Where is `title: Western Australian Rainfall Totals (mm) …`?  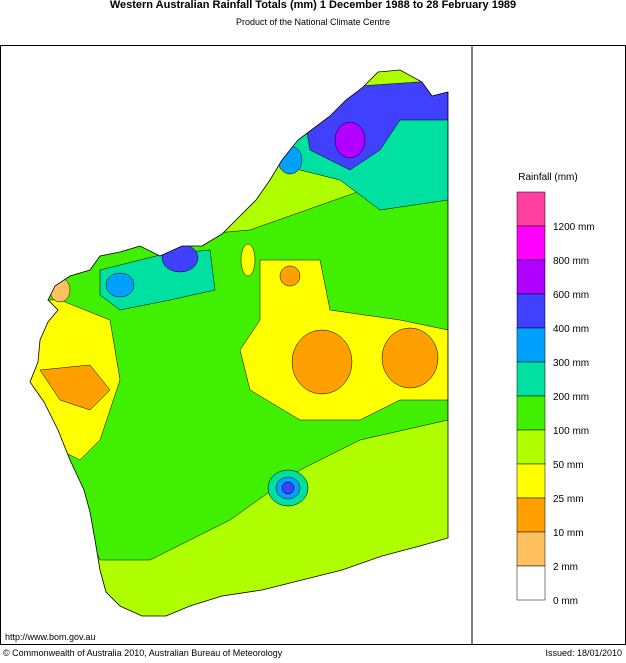
title: Western Australian Rainfall Totals (mm) … is located at coordinates (313, 5).